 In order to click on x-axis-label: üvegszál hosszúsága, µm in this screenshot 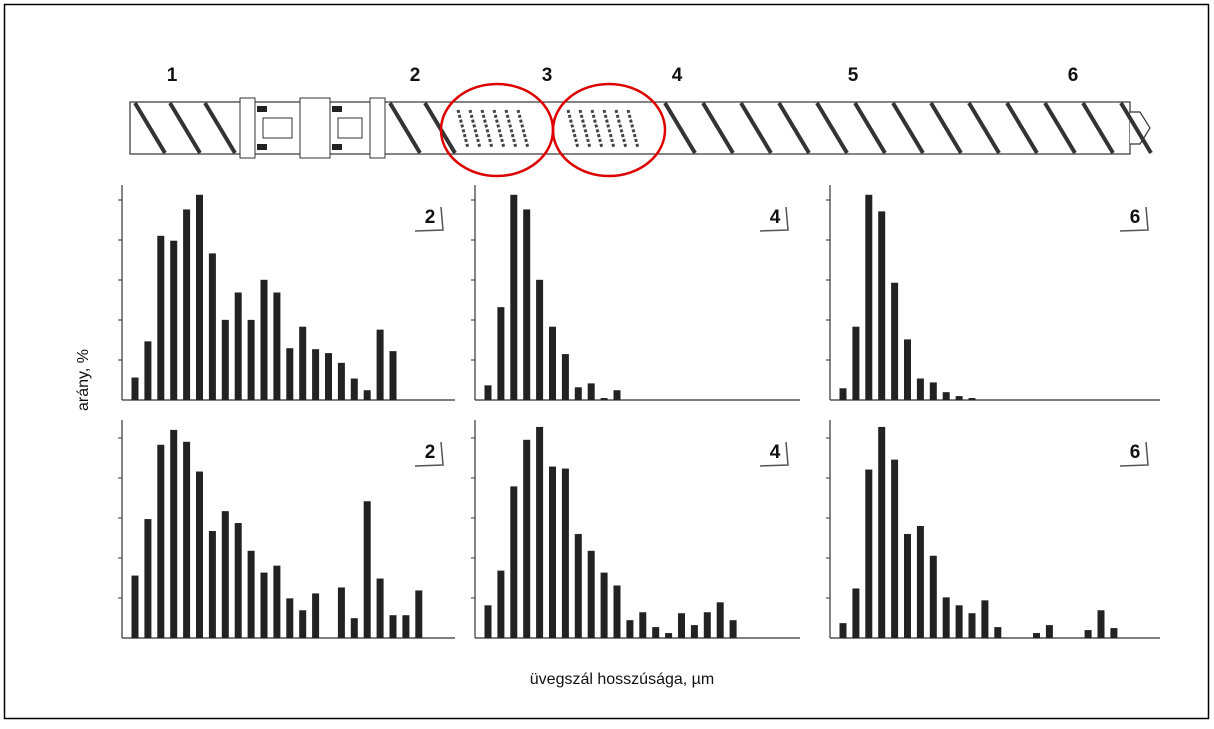, I will do `click(622, 679)`.